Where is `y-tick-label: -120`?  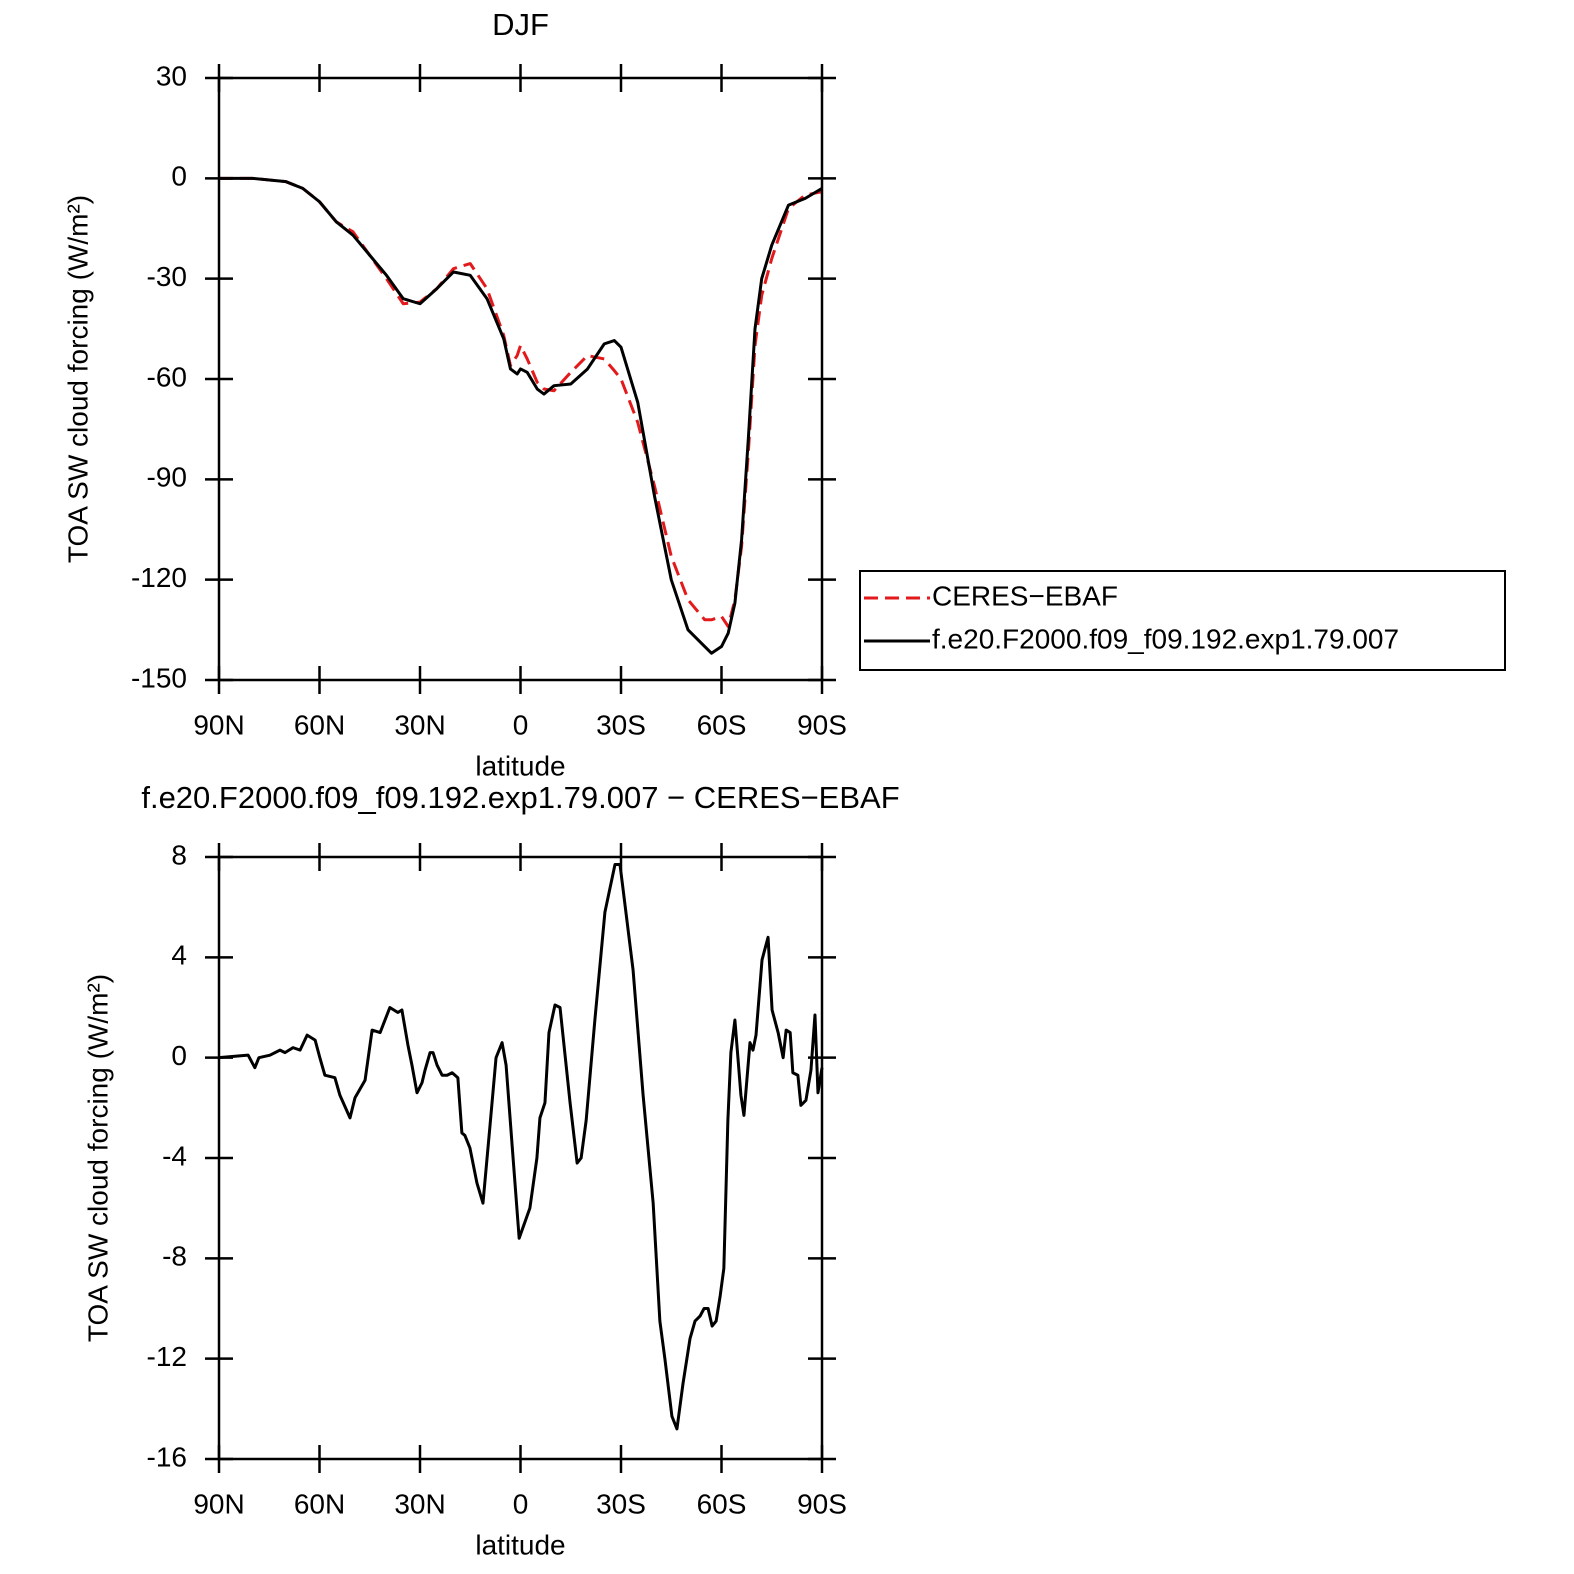 y-tick-label: -120 is located at coordinates (159, 577).